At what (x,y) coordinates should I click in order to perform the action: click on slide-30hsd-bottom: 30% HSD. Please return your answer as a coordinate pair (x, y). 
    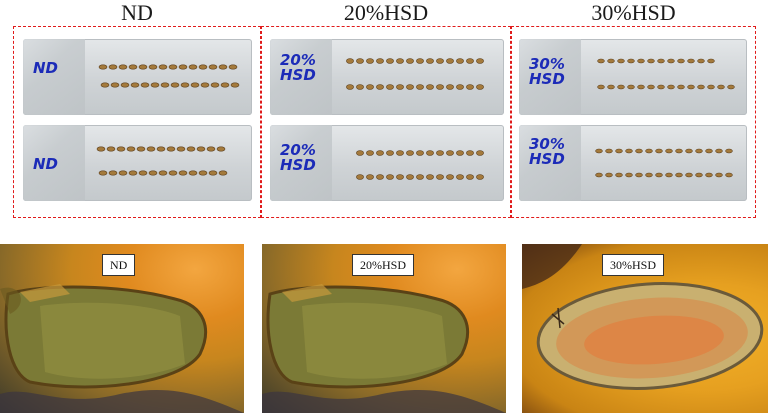
    Looking at the image, I should click on (633, 163).